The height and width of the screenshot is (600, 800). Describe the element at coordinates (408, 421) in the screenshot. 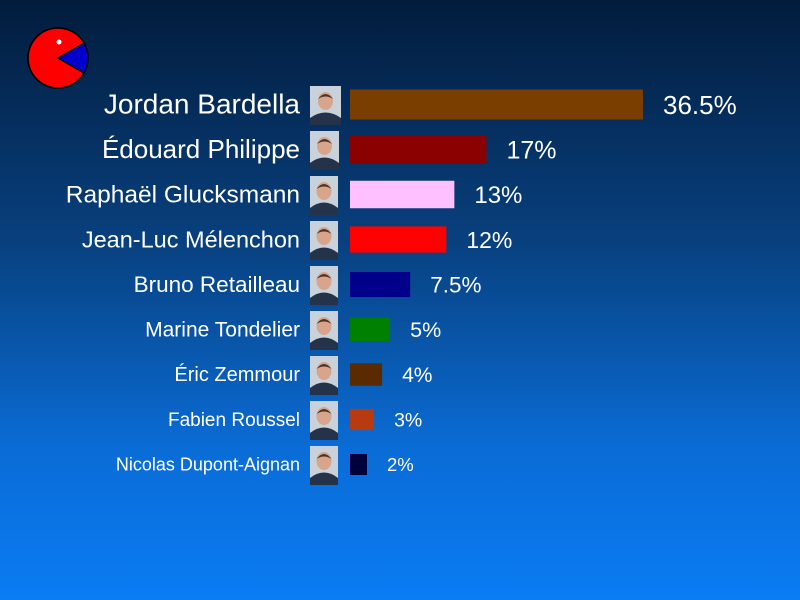

I see `data-label: 3%` at that location.